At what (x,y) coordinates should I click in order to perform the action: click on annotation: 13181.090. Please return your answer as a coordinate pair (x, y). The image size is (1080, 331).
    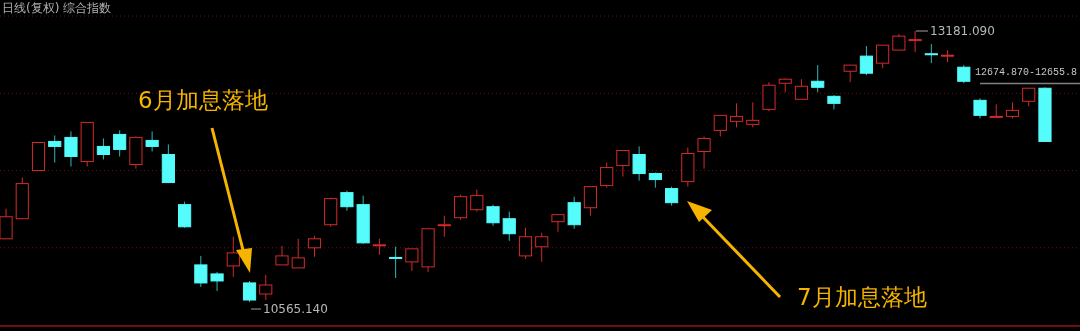
    Looking at the image, I should click on (962, 31).